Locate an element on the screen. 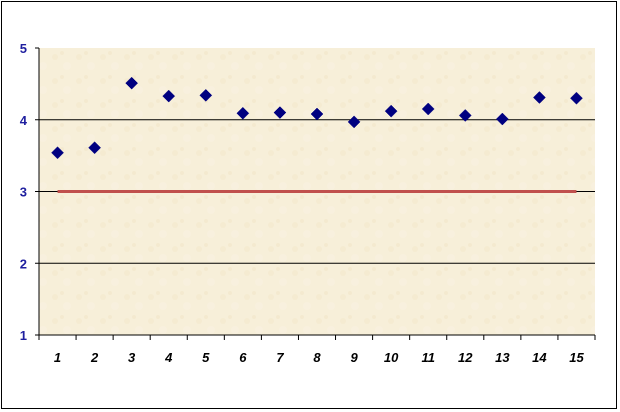 This screenshot has height=412, width=620. x-tick-label-10: 10 is located at coordinates (391, 357).